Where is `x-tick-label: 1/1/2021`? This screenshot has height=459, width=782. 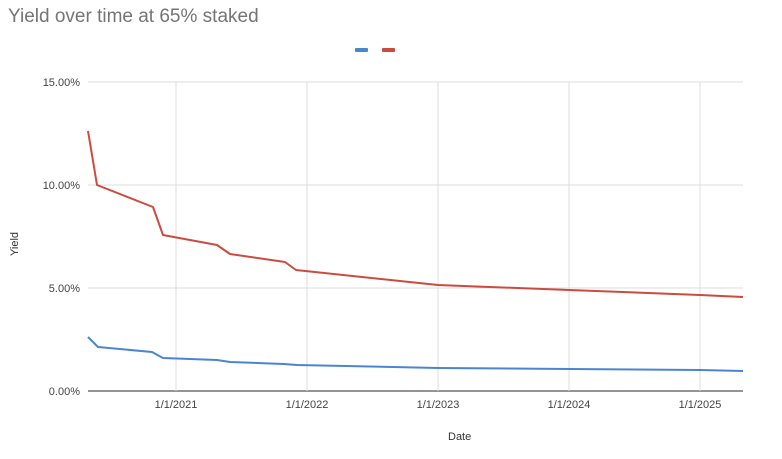
x-tick-label: 1/1/2021 is located at coordinates (176, 405).